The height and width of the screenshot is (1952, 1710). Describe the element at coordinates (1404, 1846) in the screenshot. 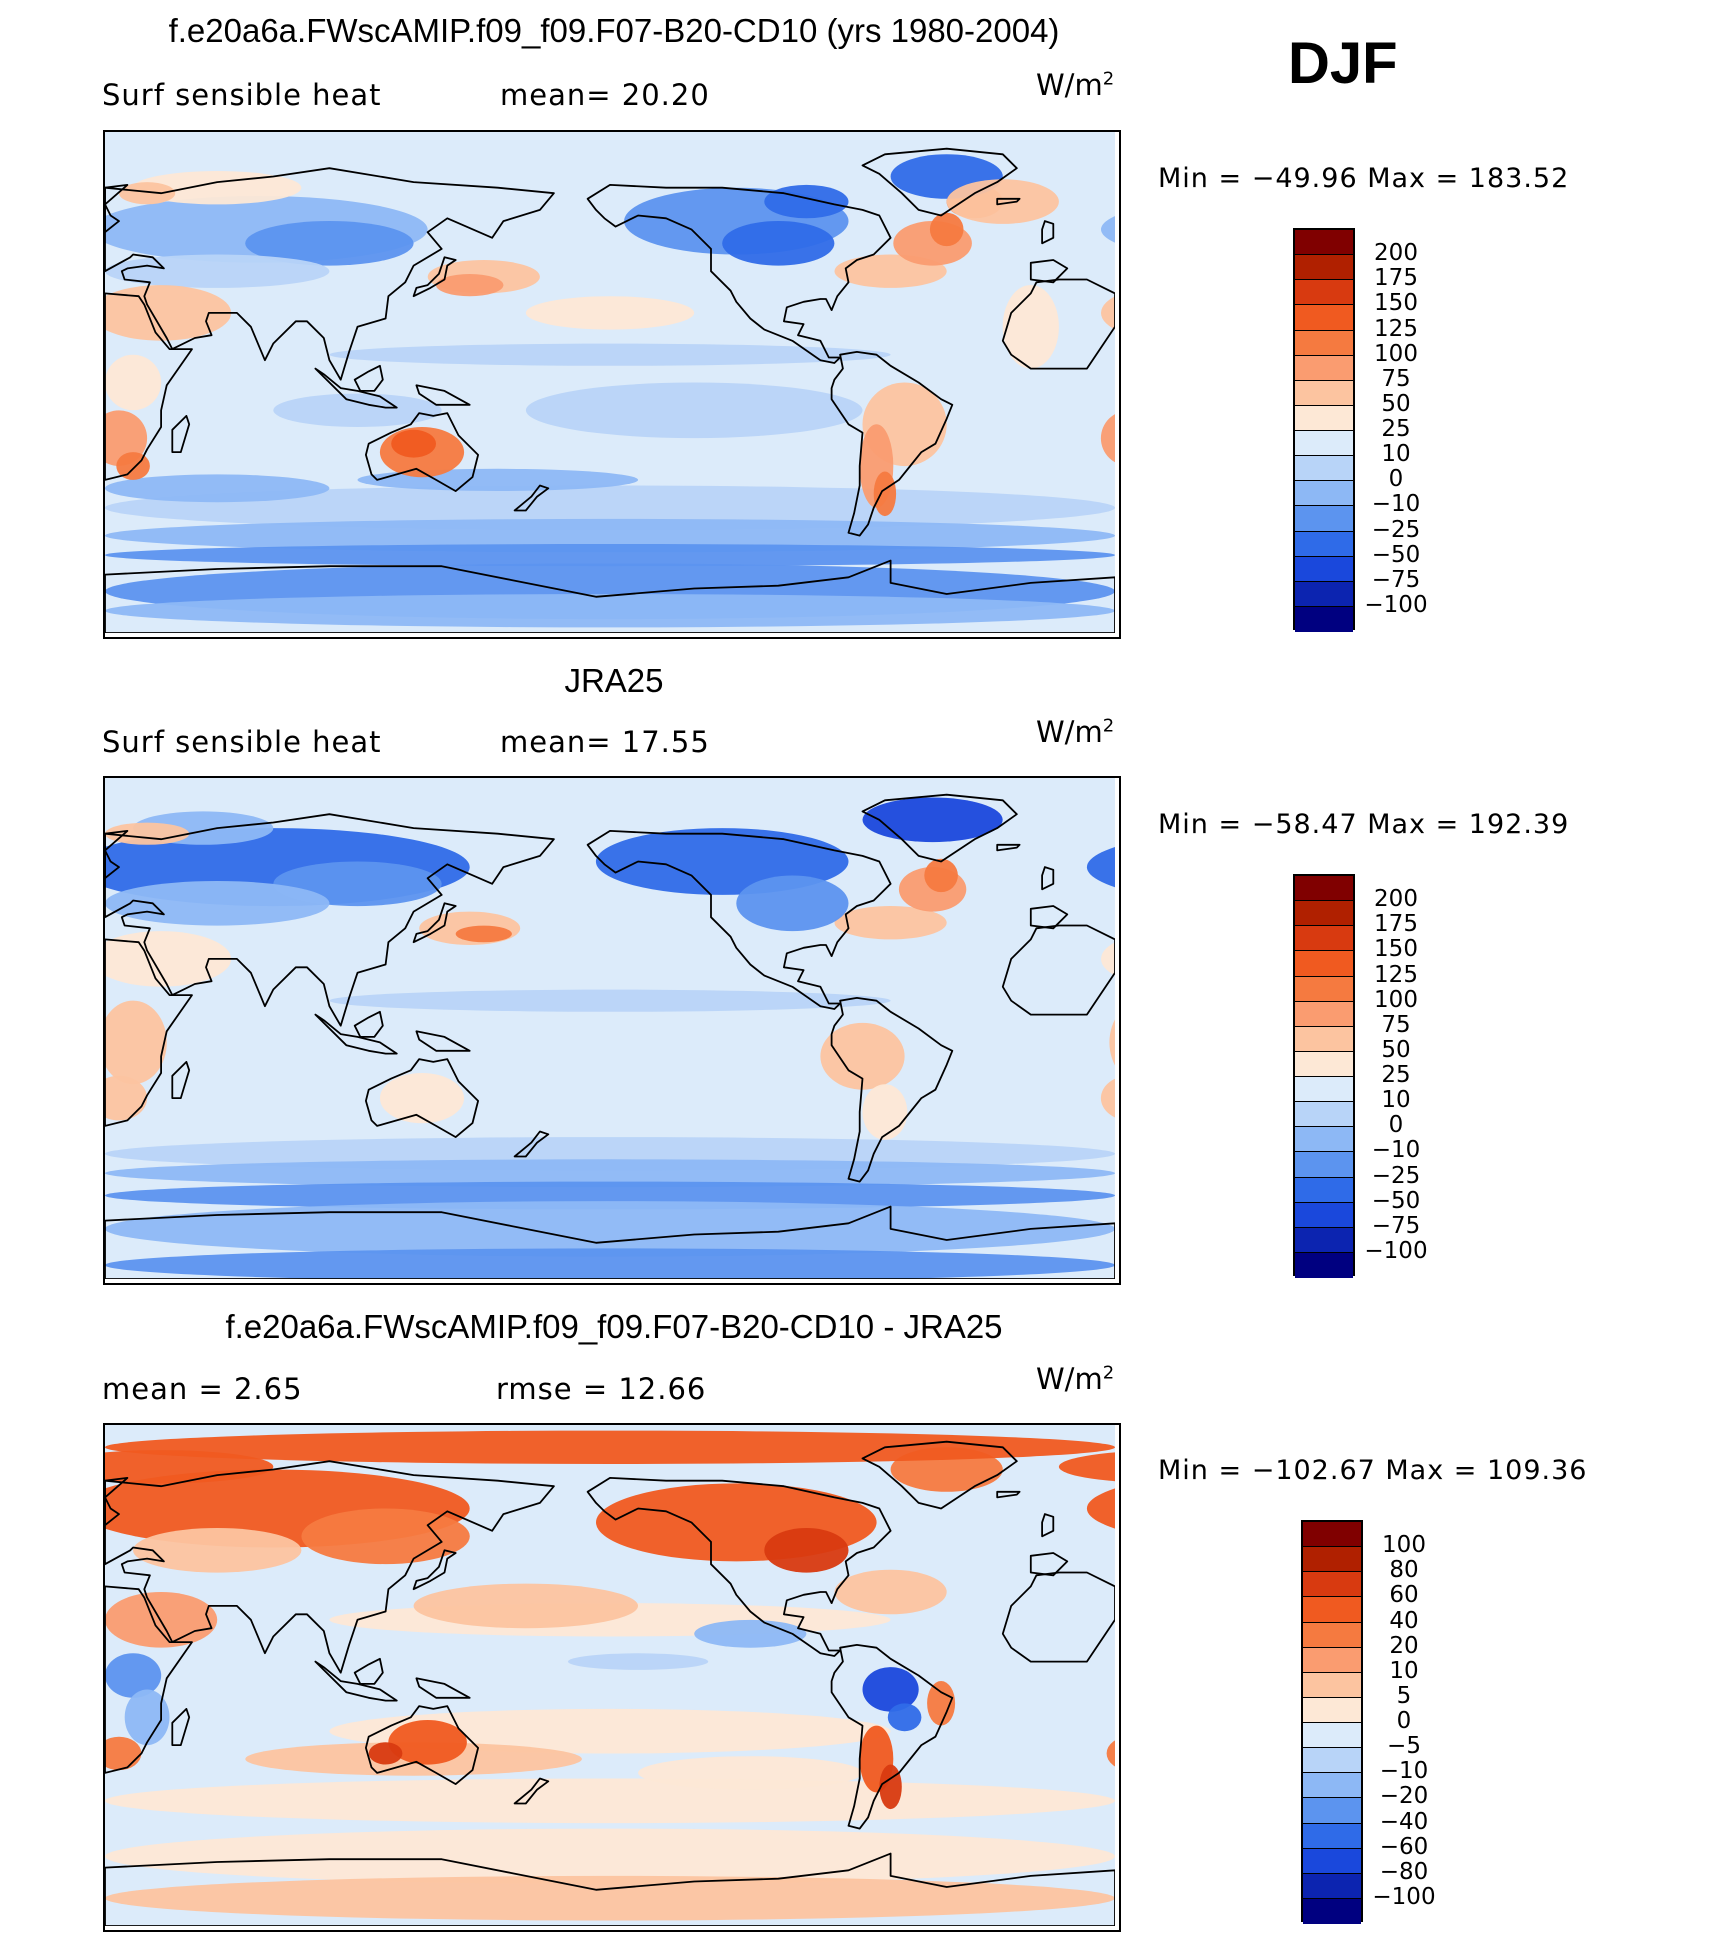

I see `colorbar-tick-label: −60` at that location.